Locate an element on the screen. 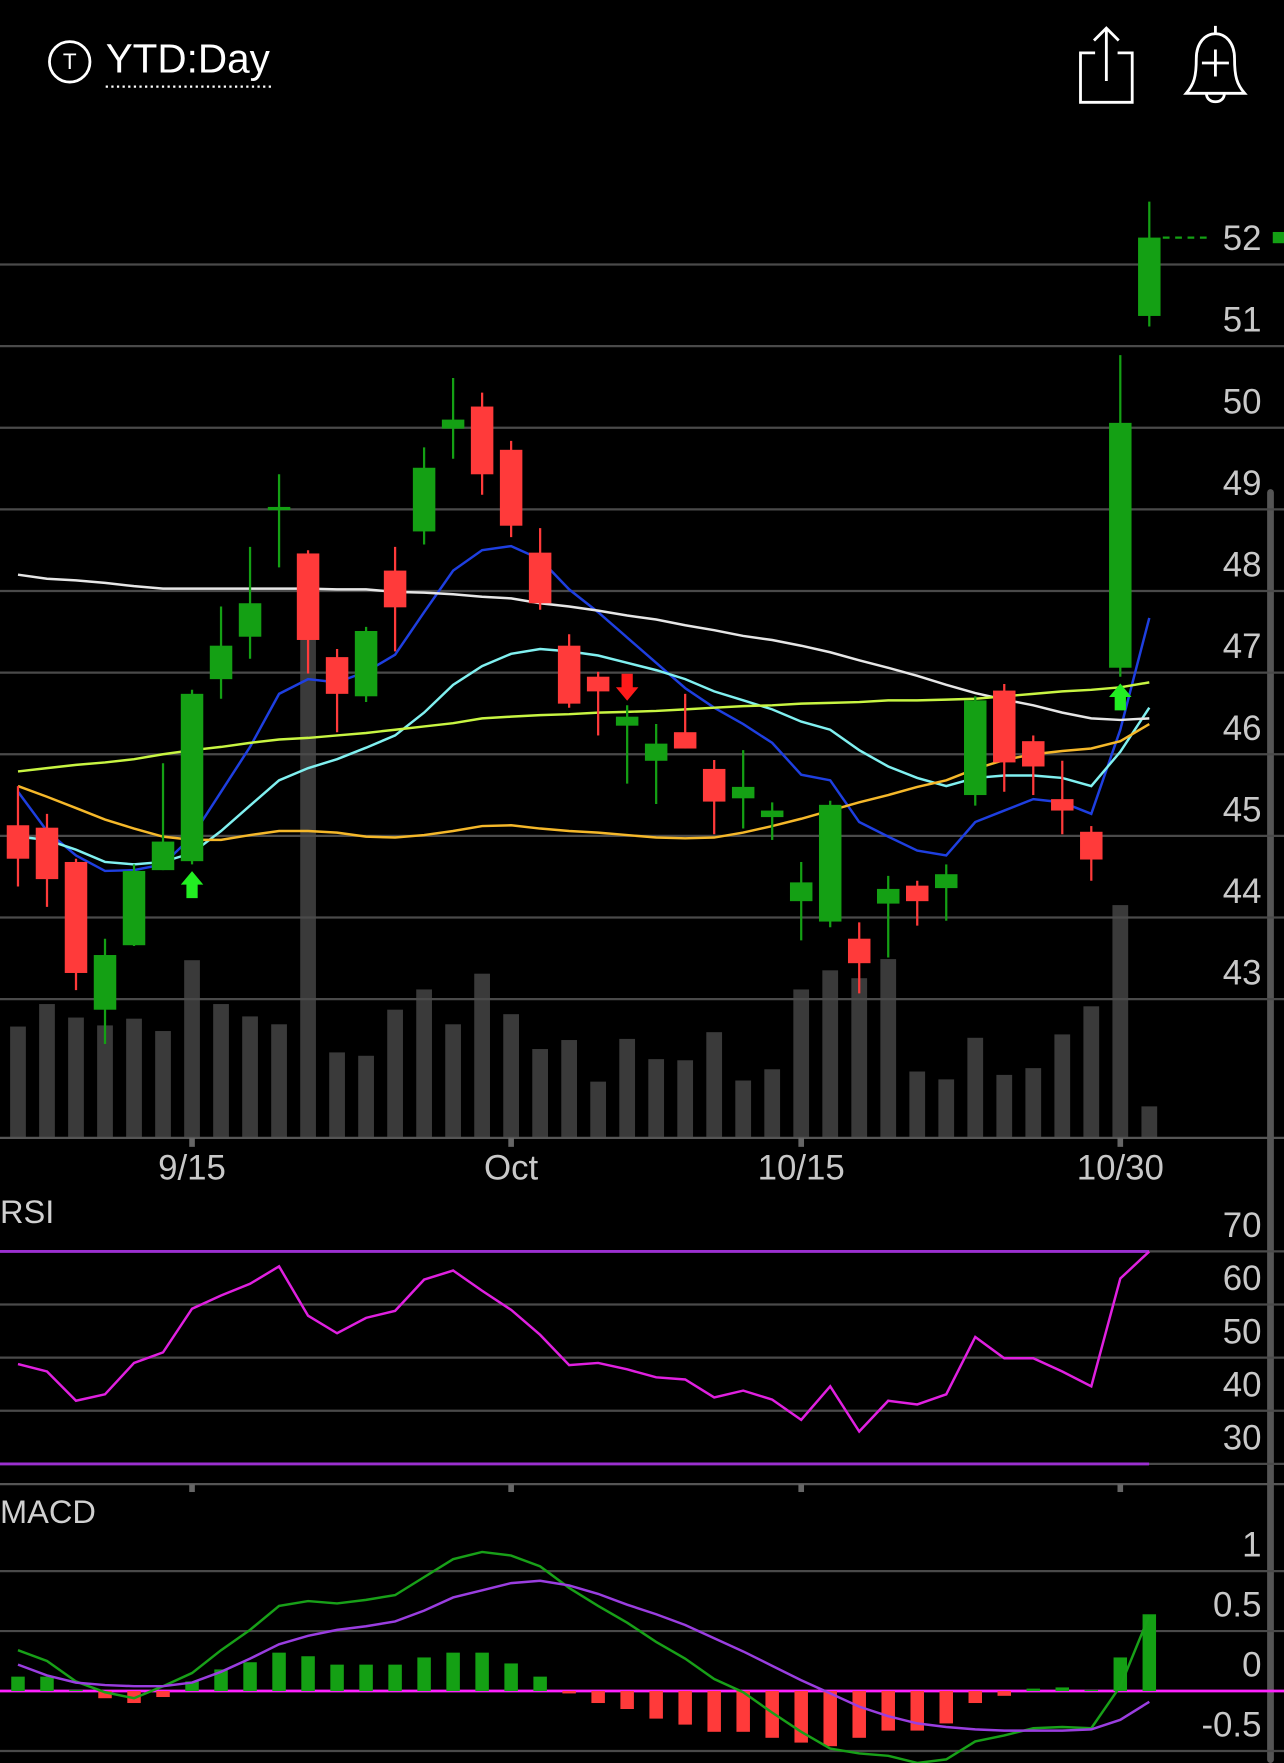 This screenshot has height=1763, width=1284. rsi-line is located at coordinates (584, 1342).